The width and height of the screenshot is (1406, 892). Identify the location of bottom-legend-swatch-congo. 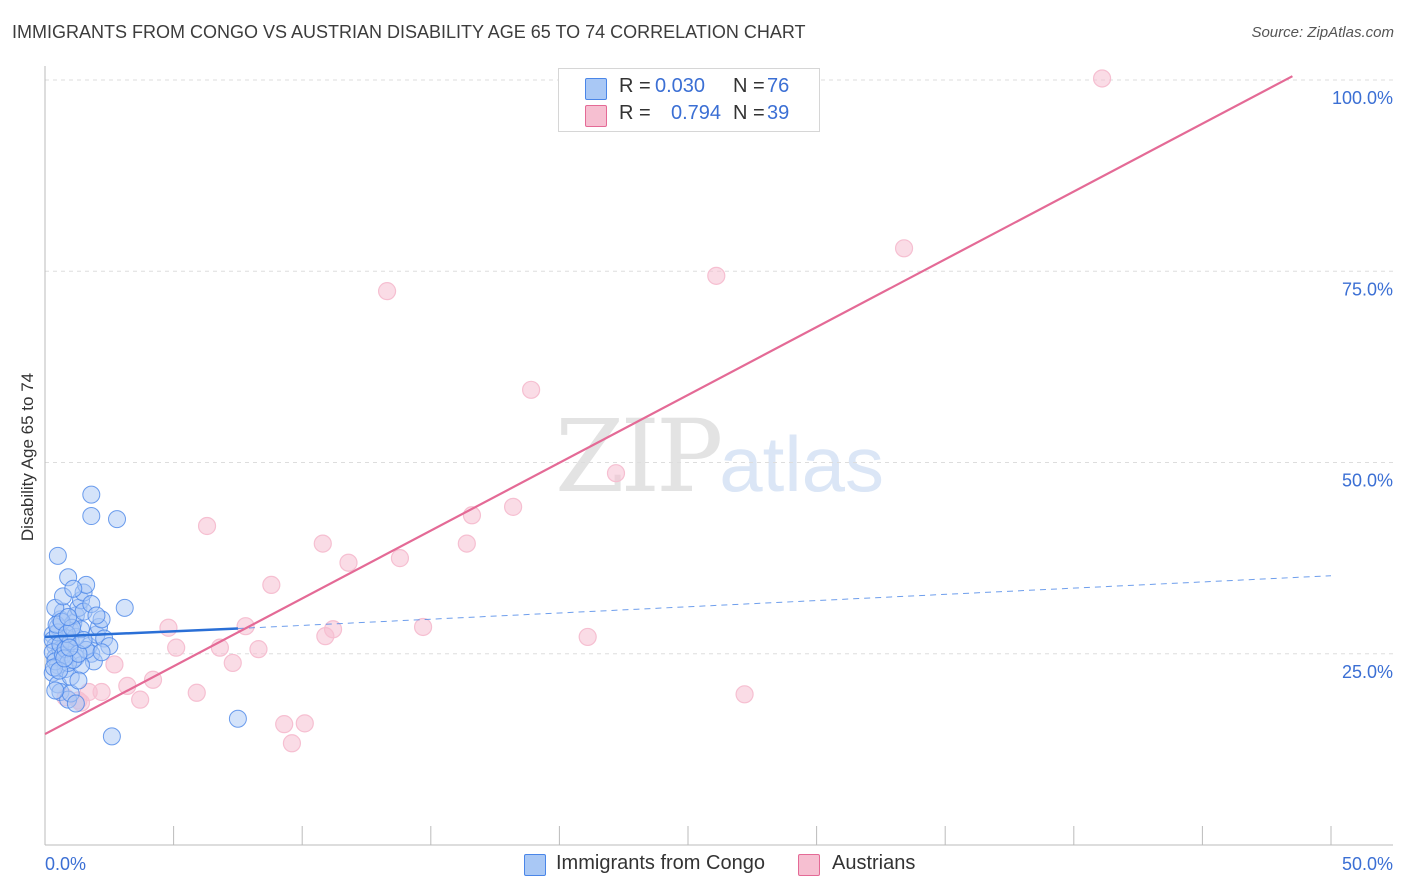
(535, 865).